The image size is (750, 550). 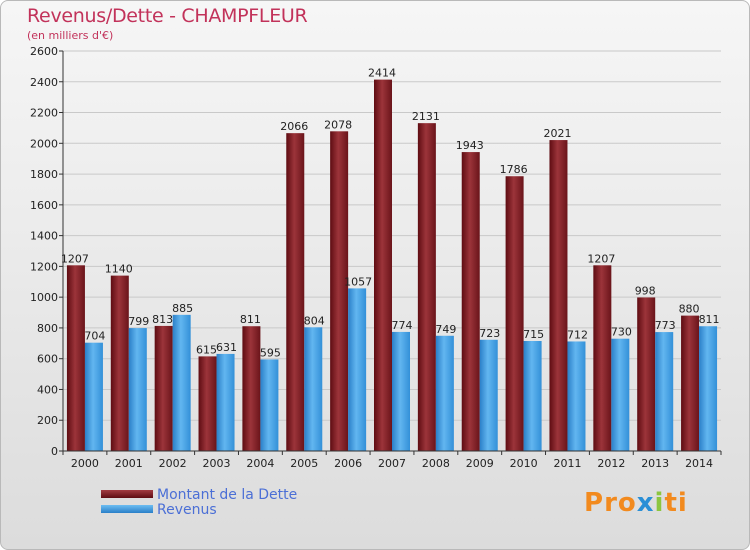 What do you see at coordinates (645, 503) in the screenshot?
I see `logo-letter: x` at bounding box center [645, 503].